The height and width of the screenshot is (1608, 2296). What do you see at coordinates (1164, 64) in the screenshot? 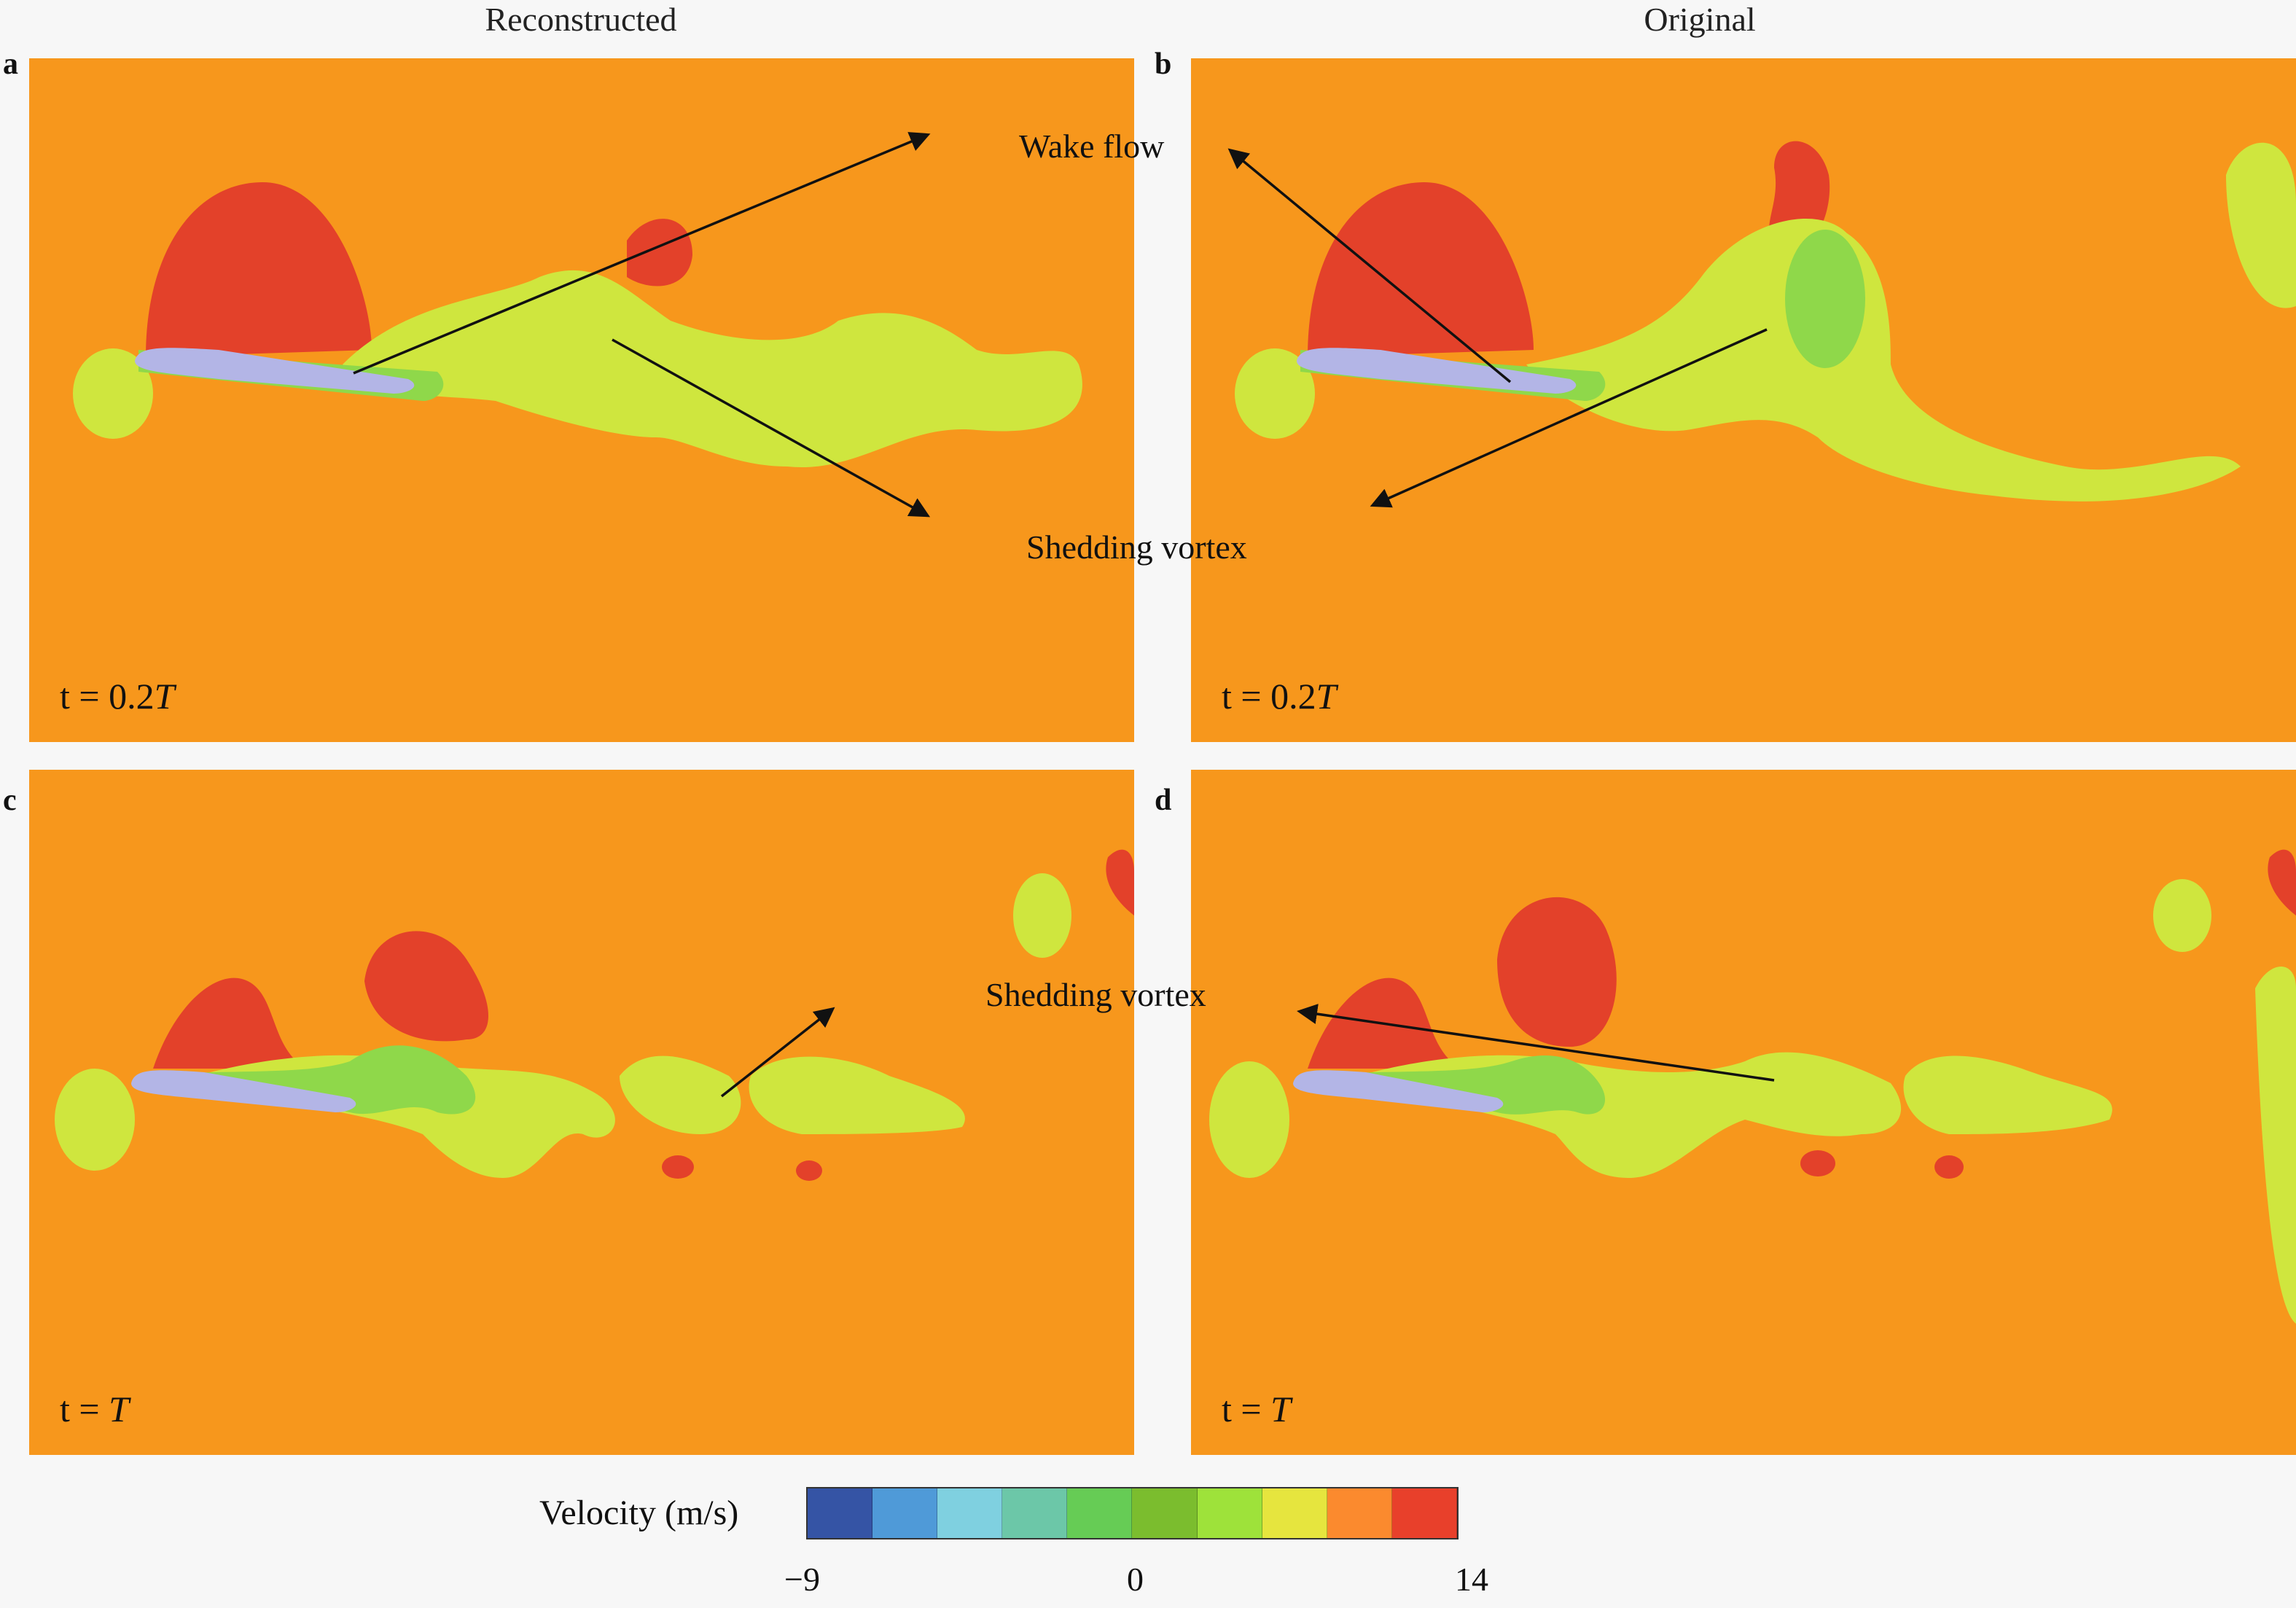
I see `panel-letter-b: b` at bounding box center [1164, 64].